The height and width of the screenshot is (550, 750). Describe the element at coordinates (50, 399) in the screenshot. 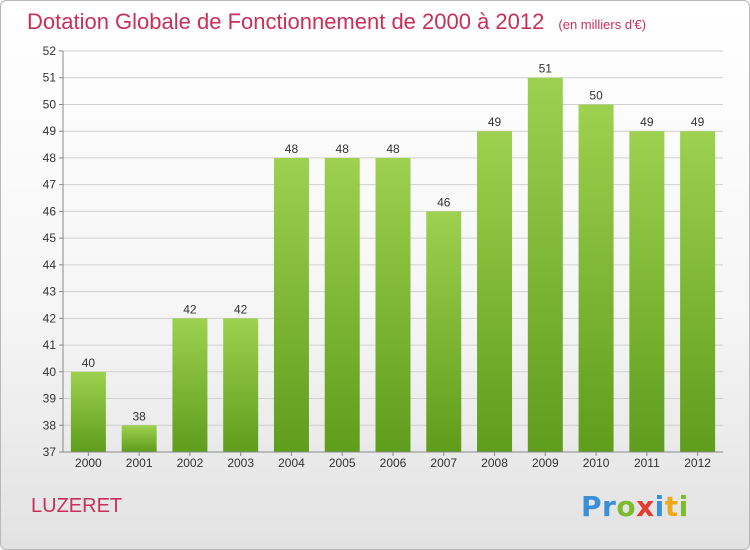

I see `y-tick-label: 39` at that location.